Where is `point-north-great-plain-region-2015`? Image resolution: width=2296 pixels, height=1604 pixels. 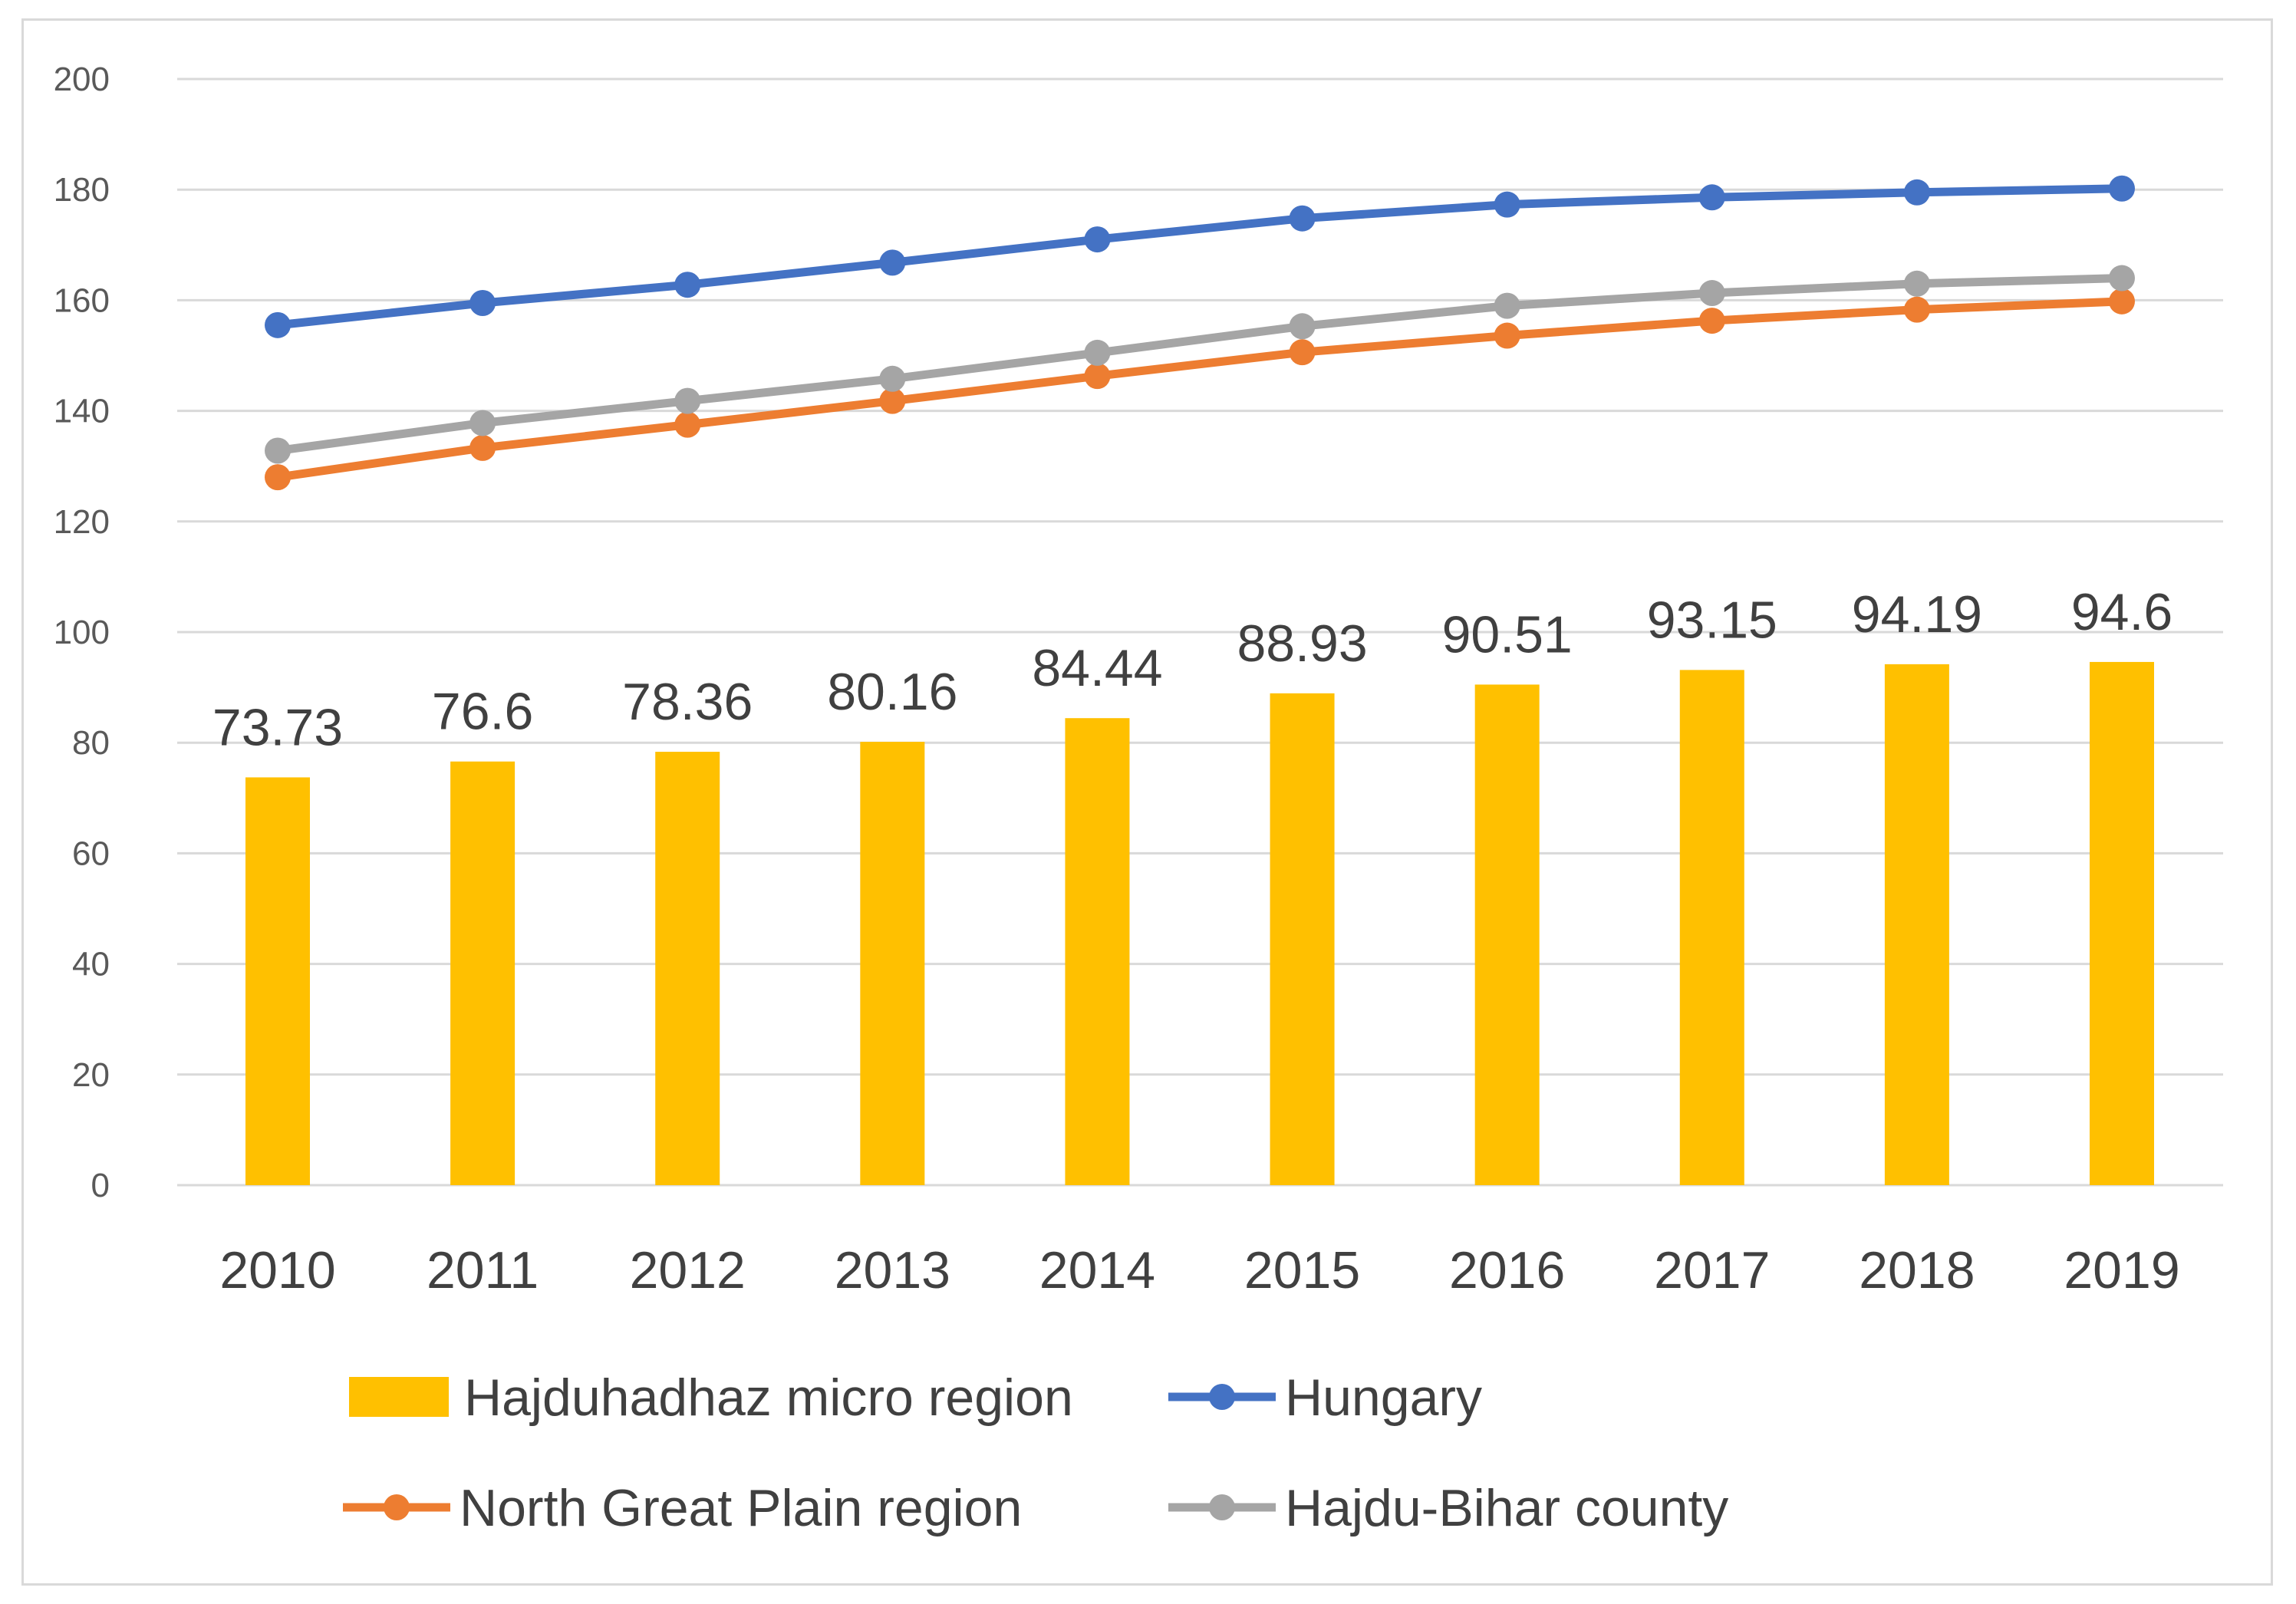
point-north-great-plain-region-2015 is located at coordinates (1302, 352).